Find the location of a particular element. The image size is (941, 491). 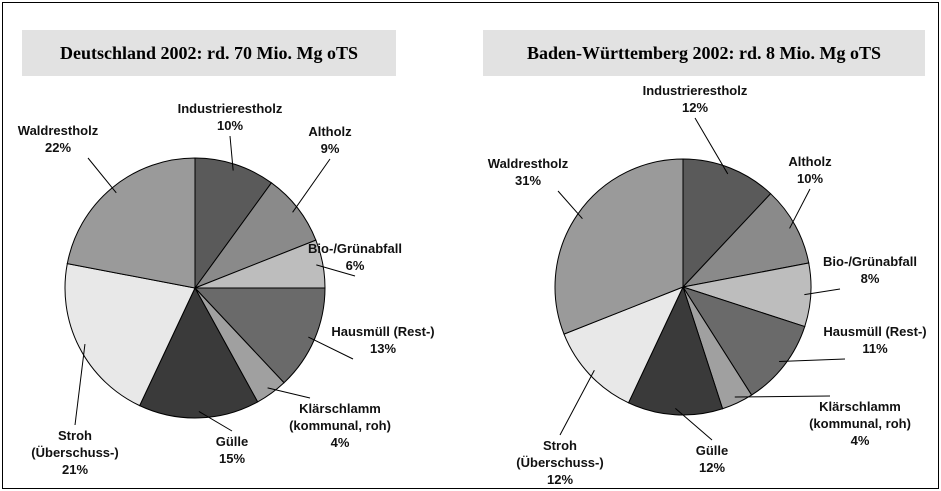

value-label: 15% is located at coordinates (232, 458).